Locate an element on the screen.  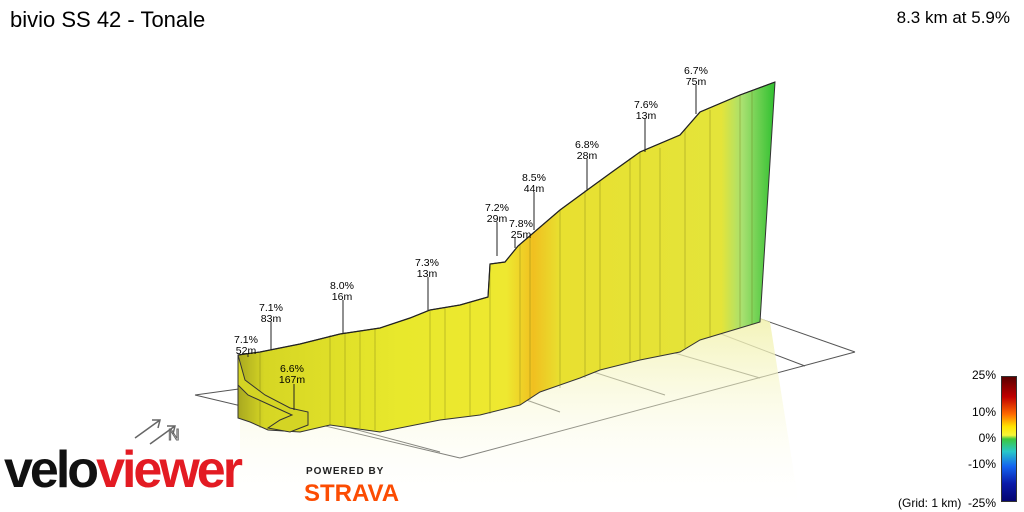
powered-by-label: POWERED BY is located at coordinates (345, 471).